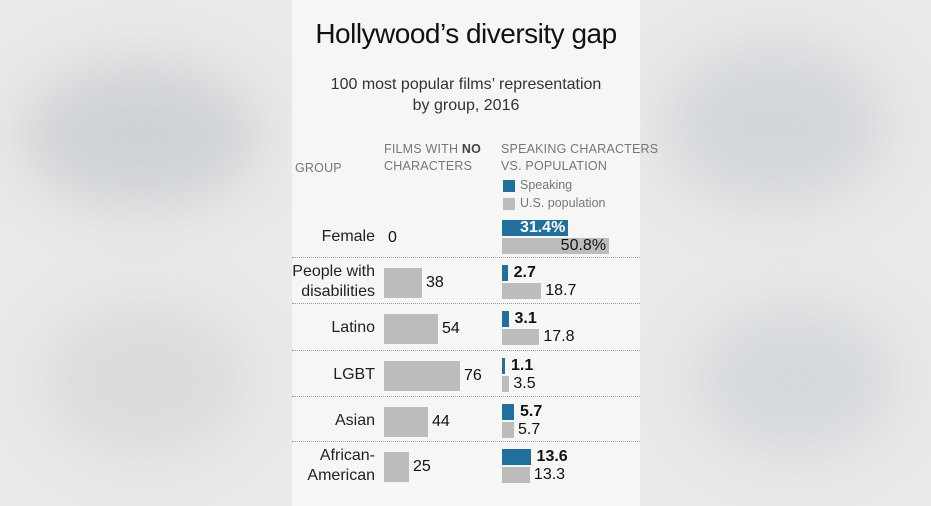 Image resolution: width=931 pixels, height=506 pixels. Describe the element at coordinates (552, 456) in the screenshot. I see `speaking-value-label: 13.6` at that location.